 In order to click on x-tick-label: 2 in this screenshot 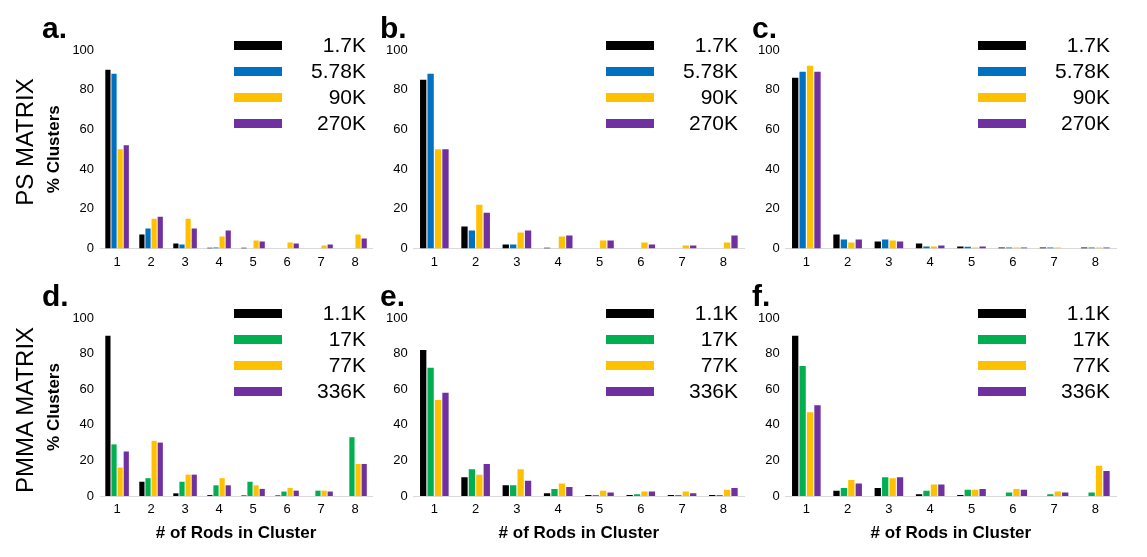, I will do `click(848, 261)`.